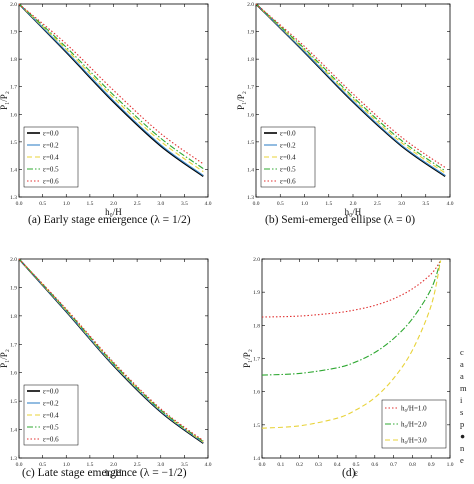 The height and width of the screenshot is (484, 474). I want to click on x-tick-label: 0.9, so click(431, 465).